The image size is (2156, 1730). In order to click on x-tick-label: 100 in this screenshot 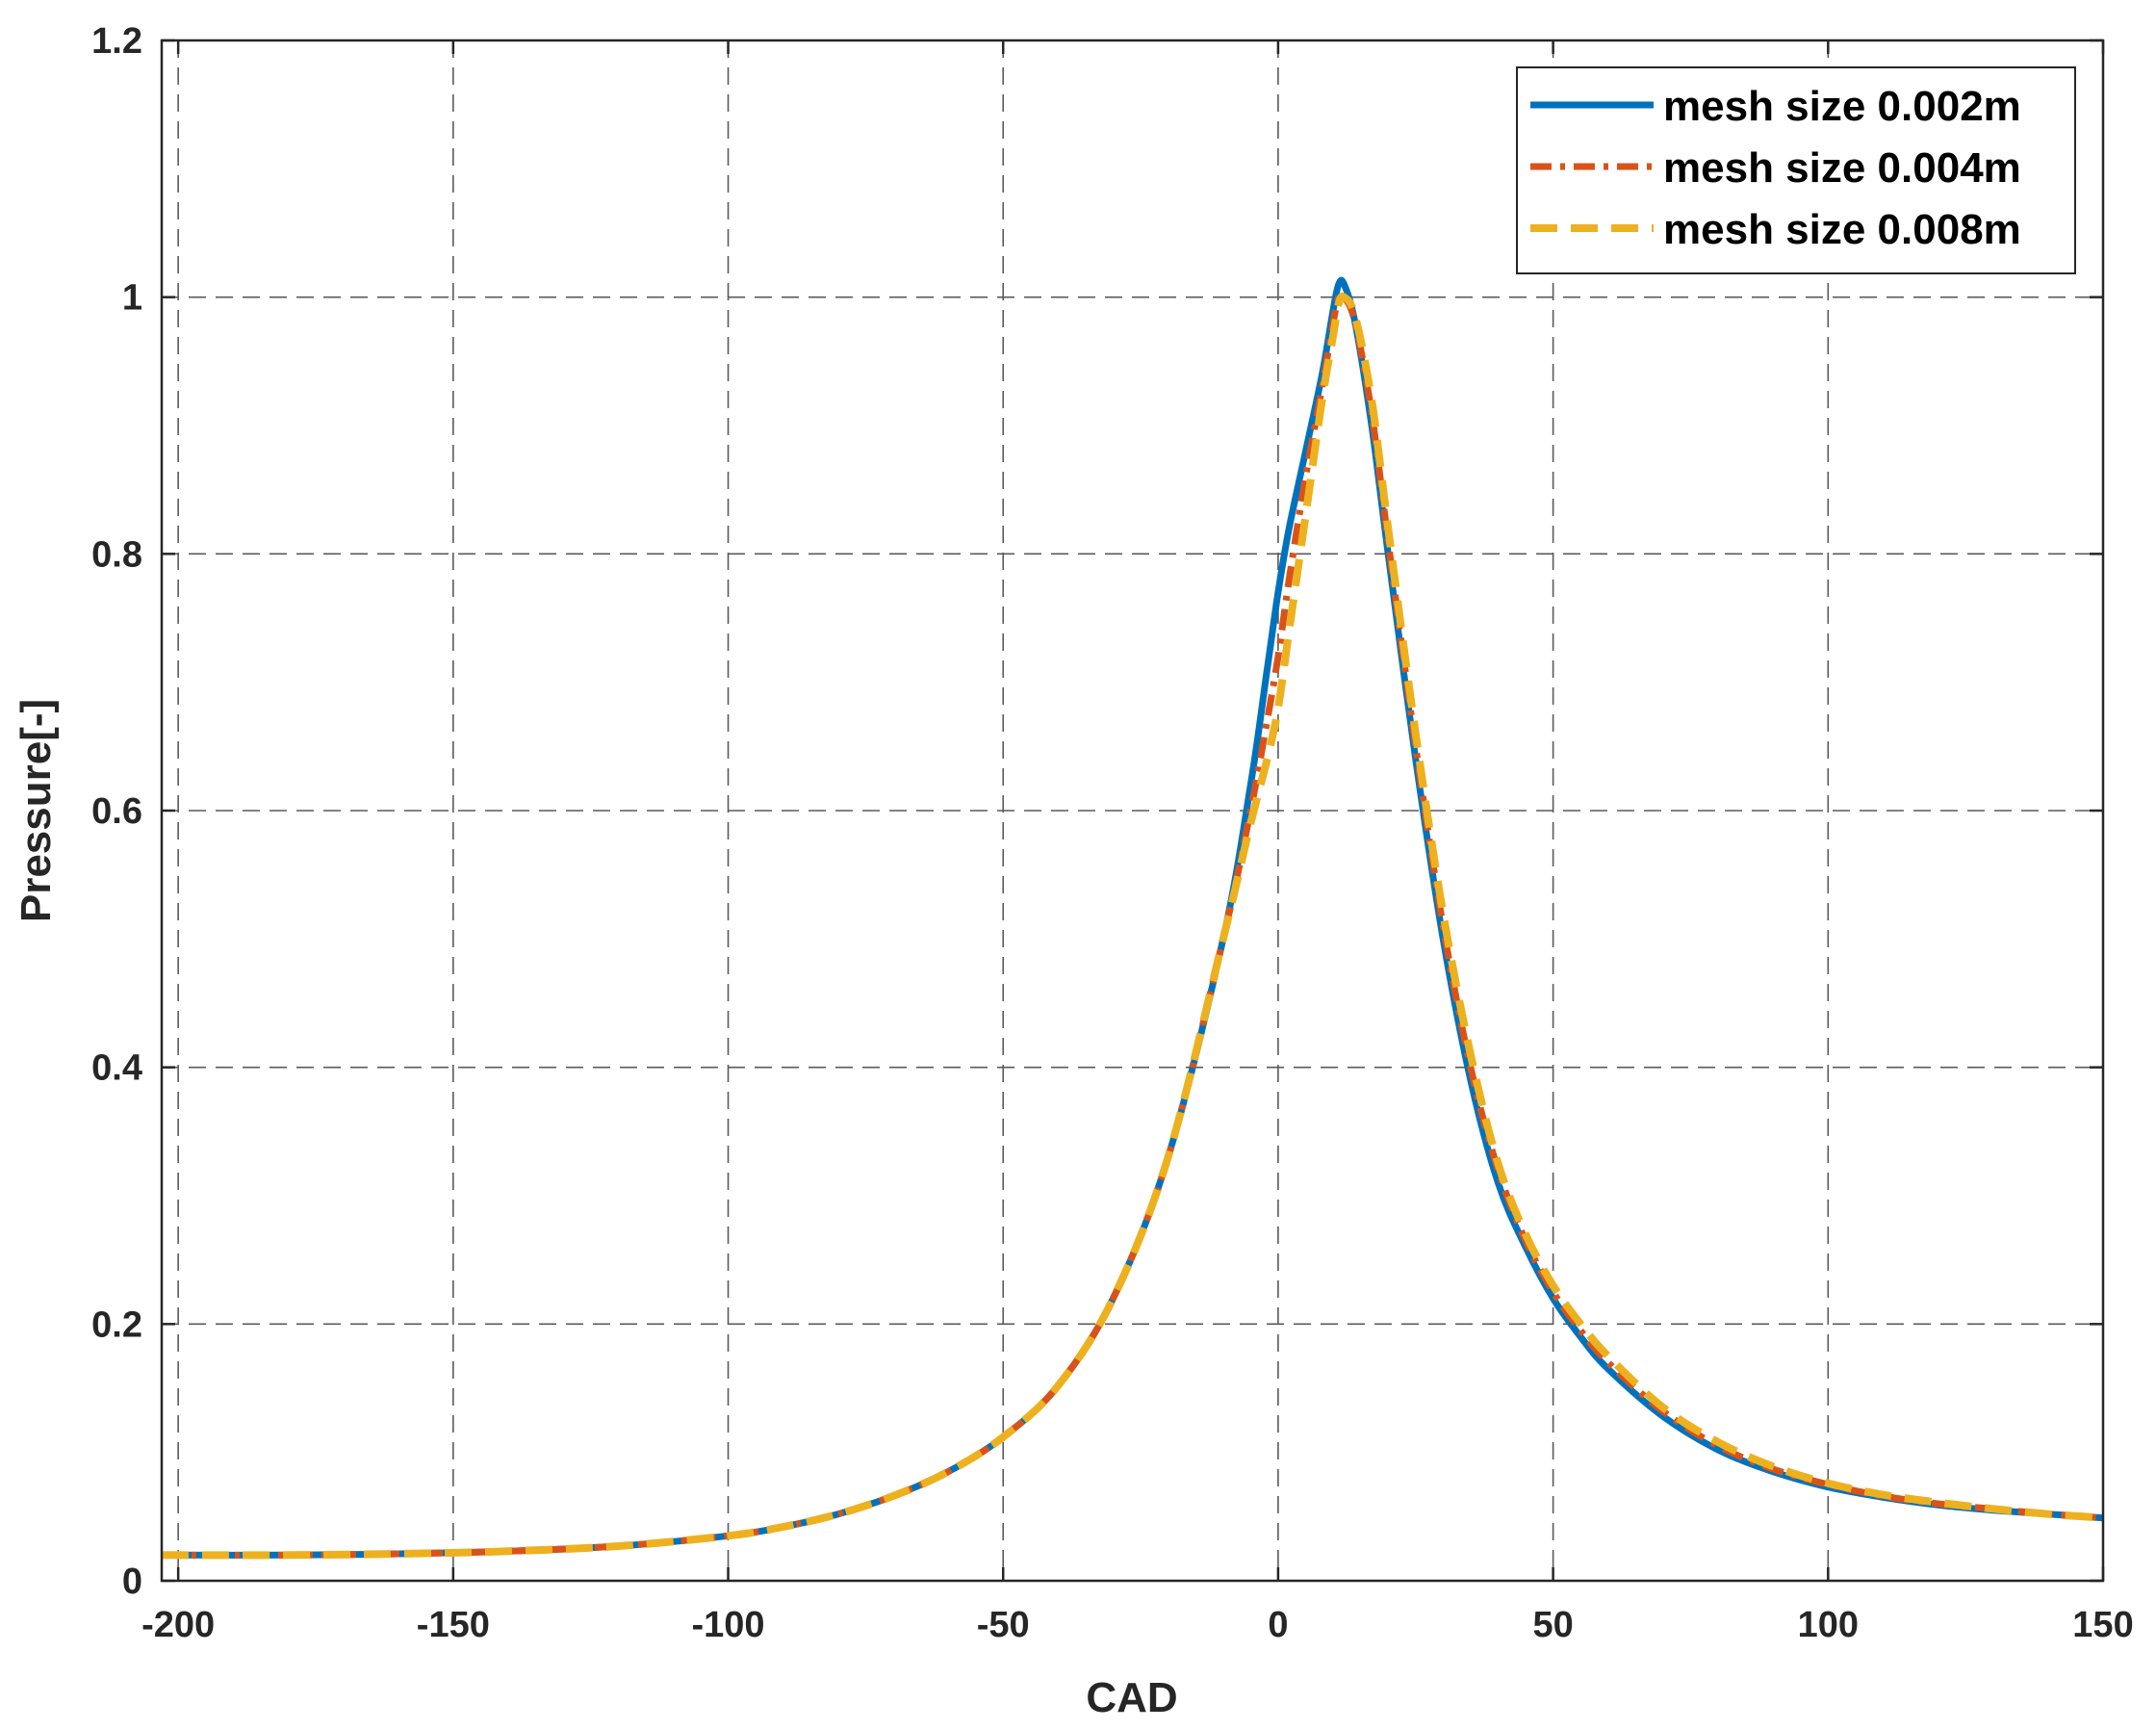, I will do `click(1828, 1625)`.